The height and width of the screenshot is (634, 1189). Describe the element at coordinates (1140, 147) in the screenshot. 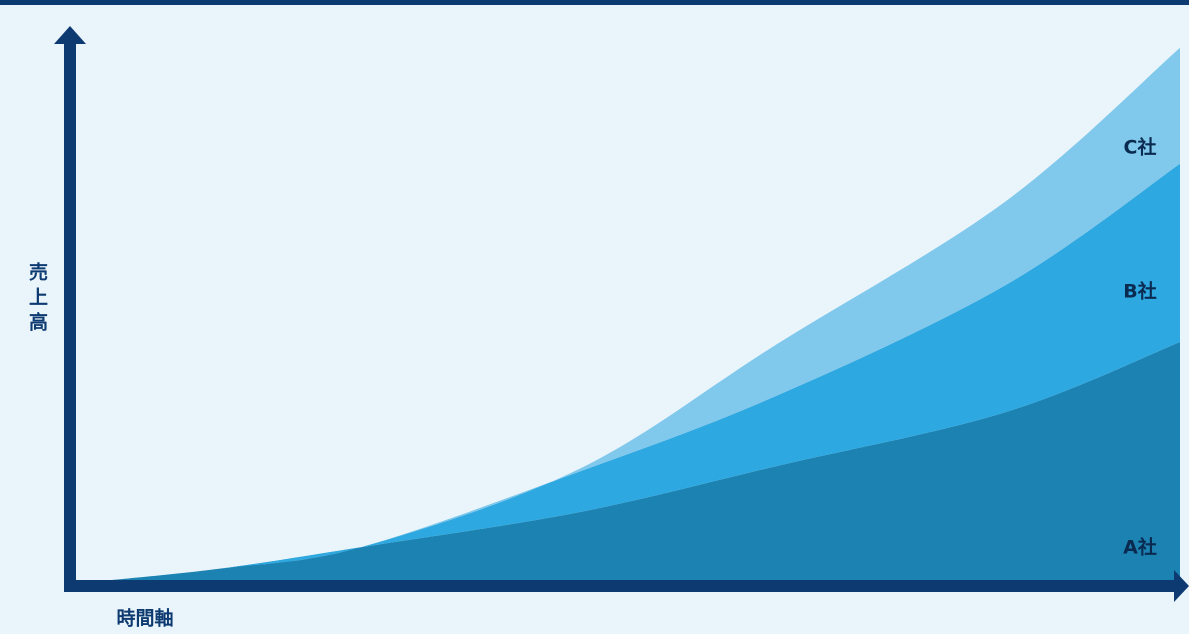

I see `series-label: C社` at that location.